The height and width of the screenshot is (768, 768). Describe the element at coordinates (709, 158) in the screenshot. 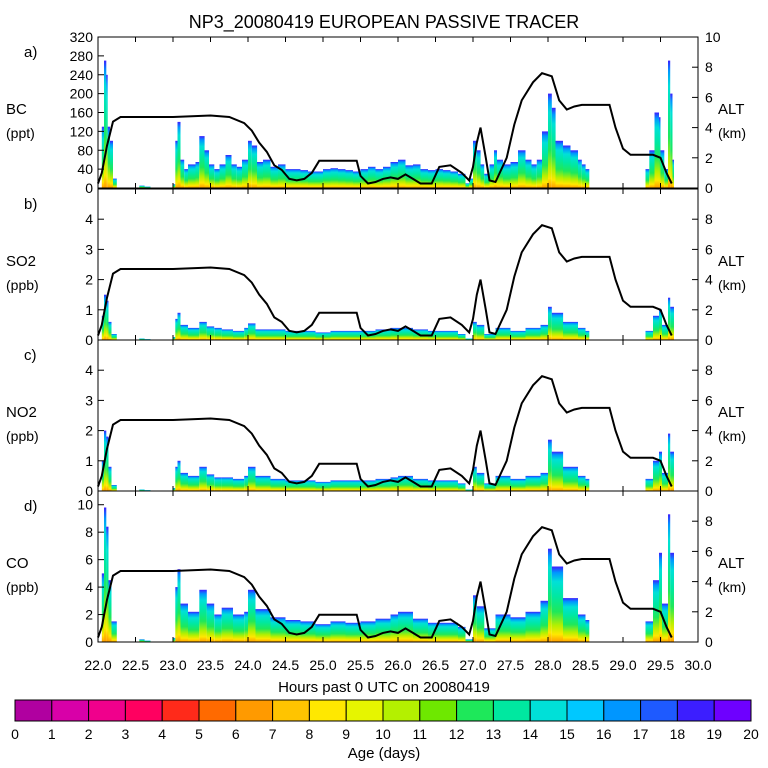

I see `alt-tick-label: 2` at that location.